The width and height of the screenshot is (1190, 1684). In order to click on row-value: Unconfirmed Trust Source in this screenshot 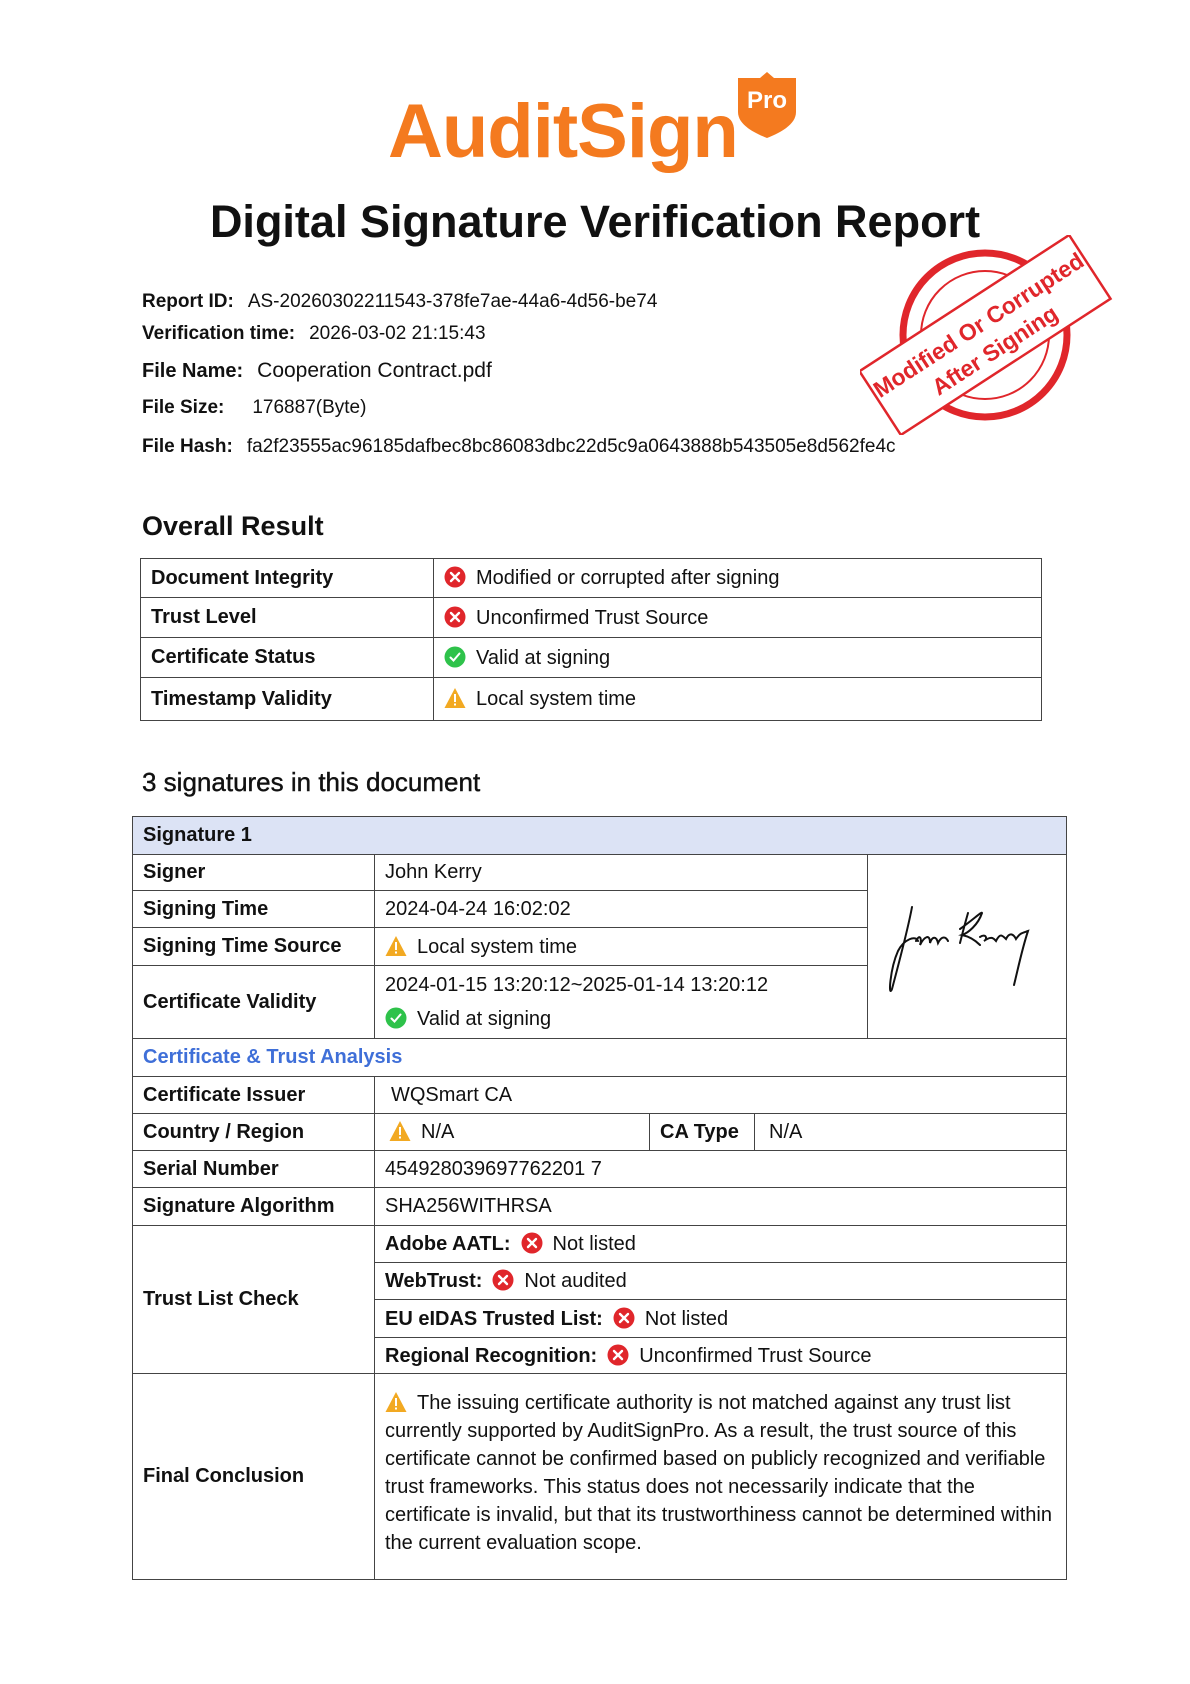, I will do `click(592, 617)`.